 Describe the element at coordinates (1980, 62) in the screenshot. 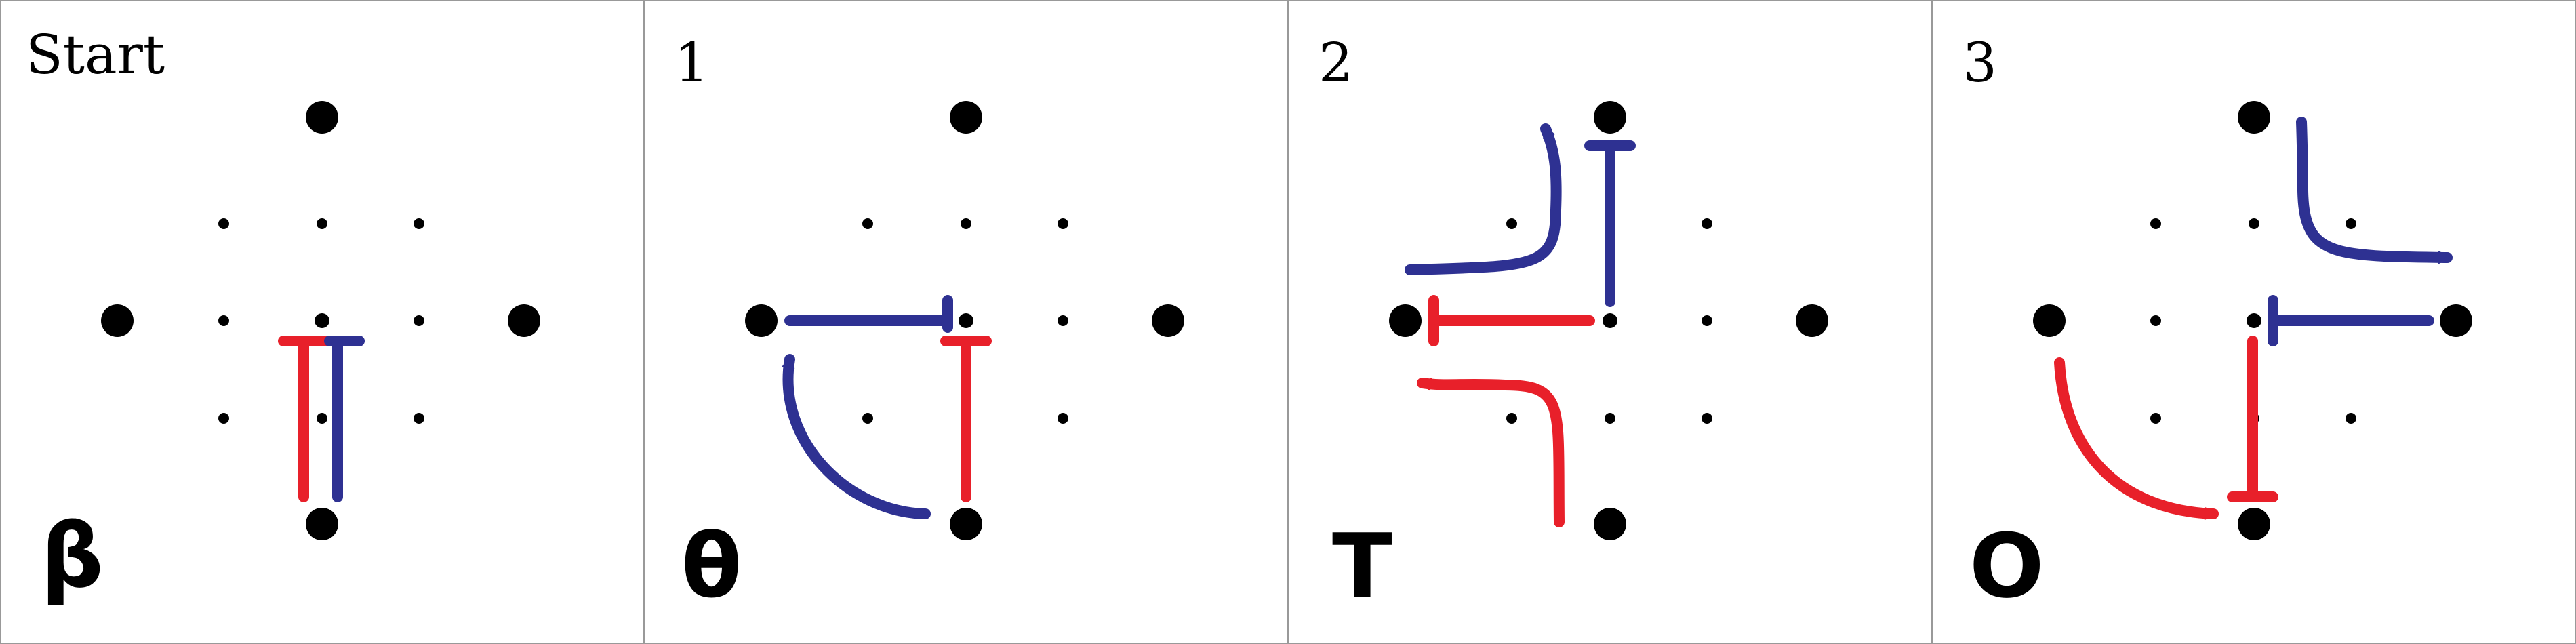

I see `panel-label: 3` at that location.